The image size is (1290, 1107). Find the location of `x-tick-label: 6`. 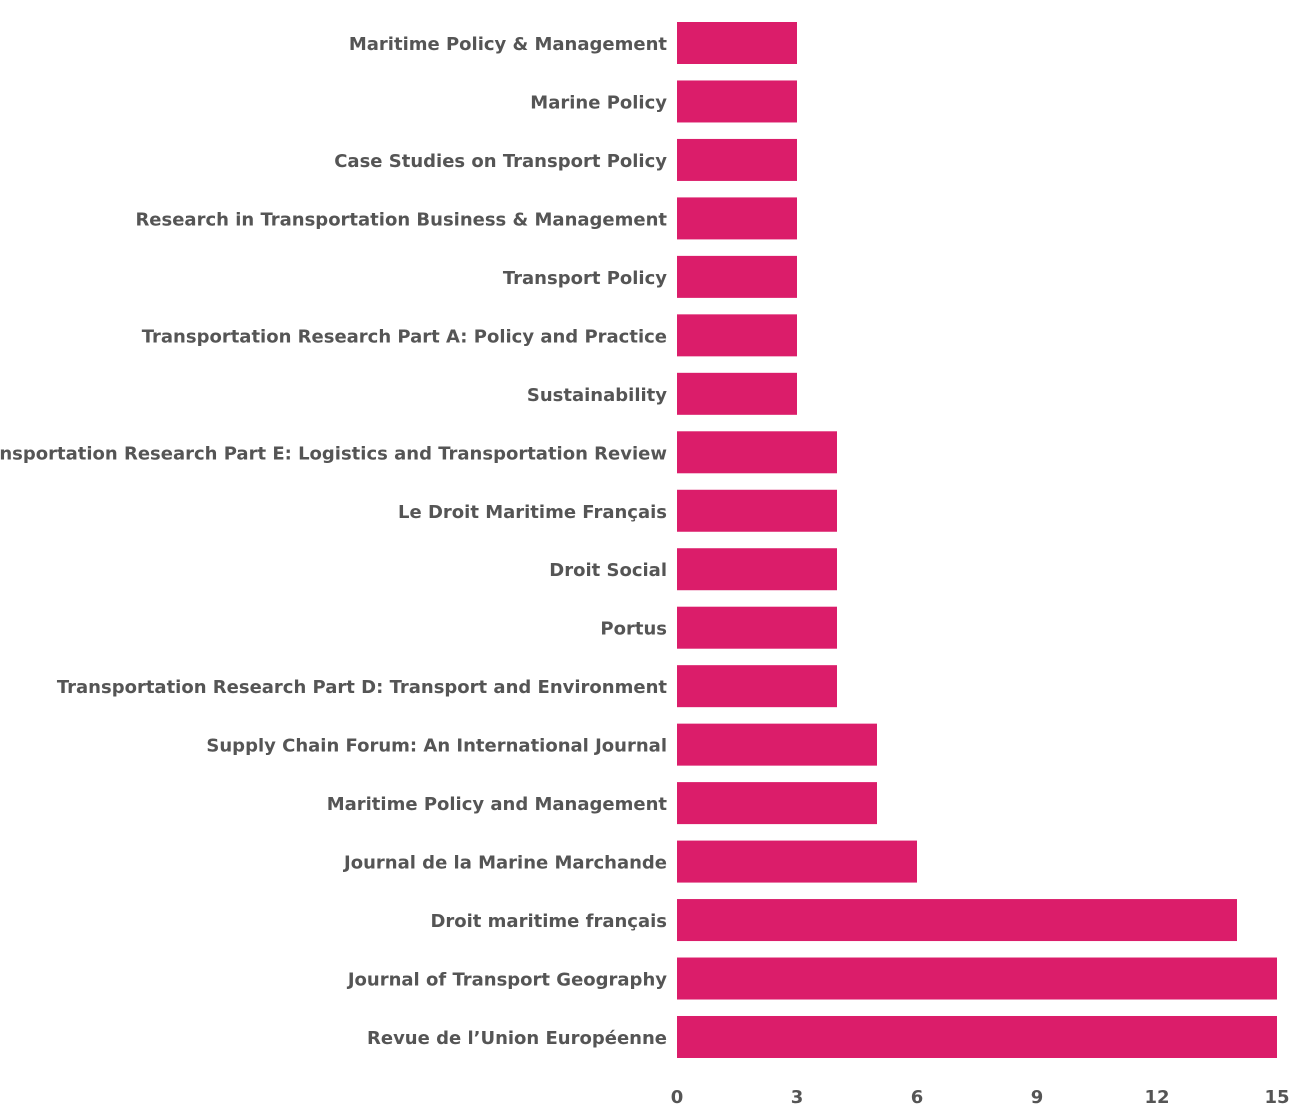

x-tick-label: 6 is located at coordinates (917, 1097).